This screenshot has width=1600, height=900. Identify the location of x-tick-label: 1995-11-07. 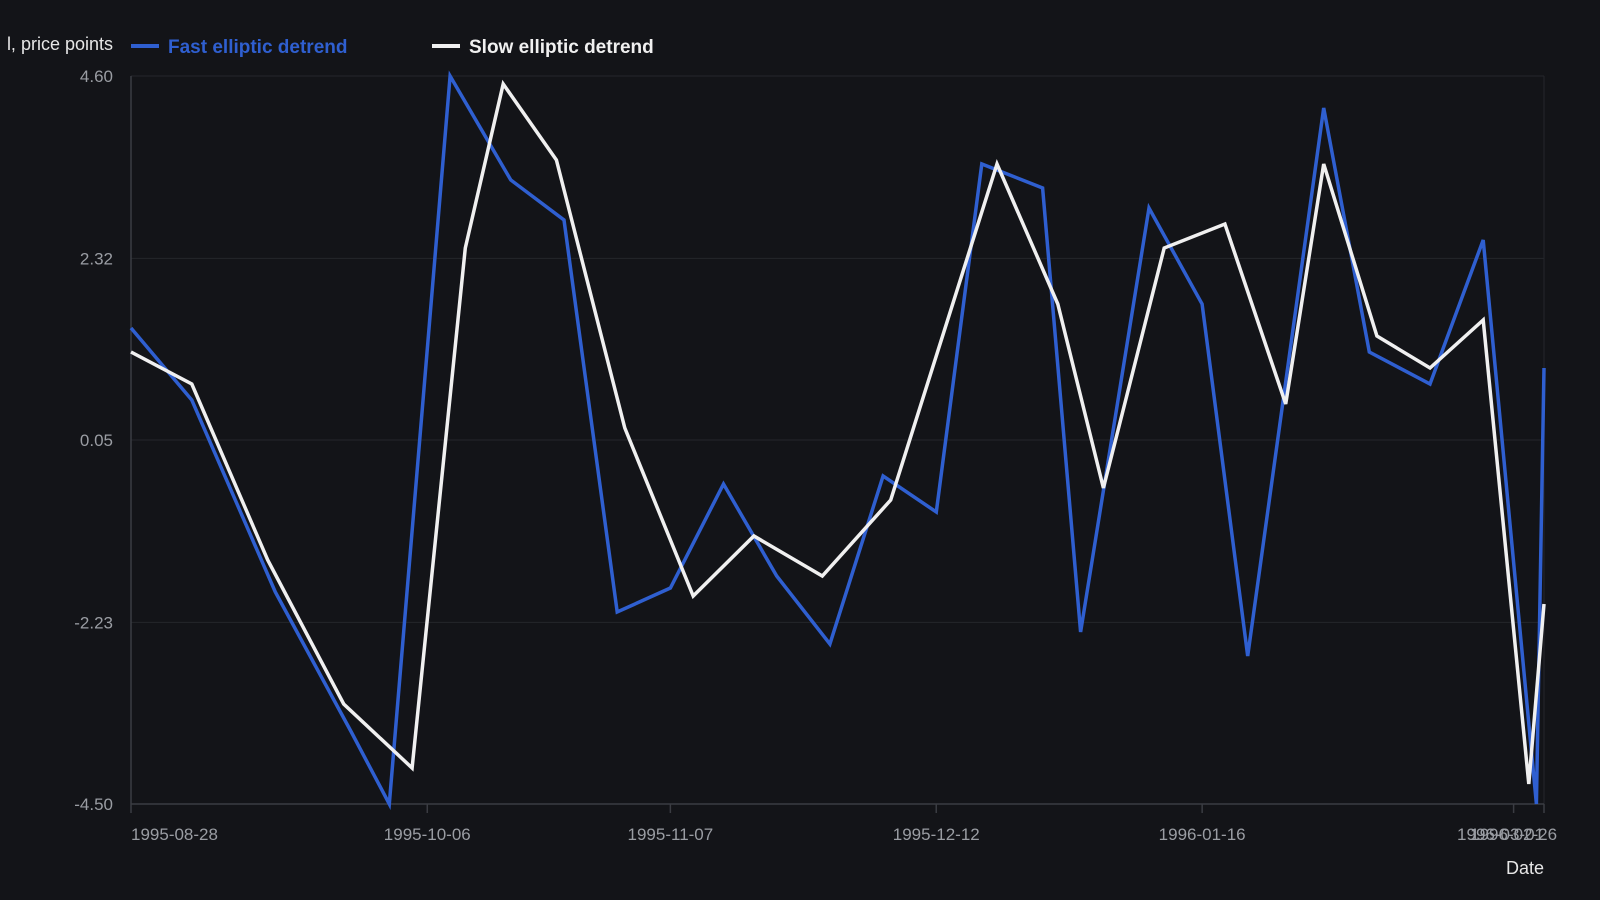
(671, 834).